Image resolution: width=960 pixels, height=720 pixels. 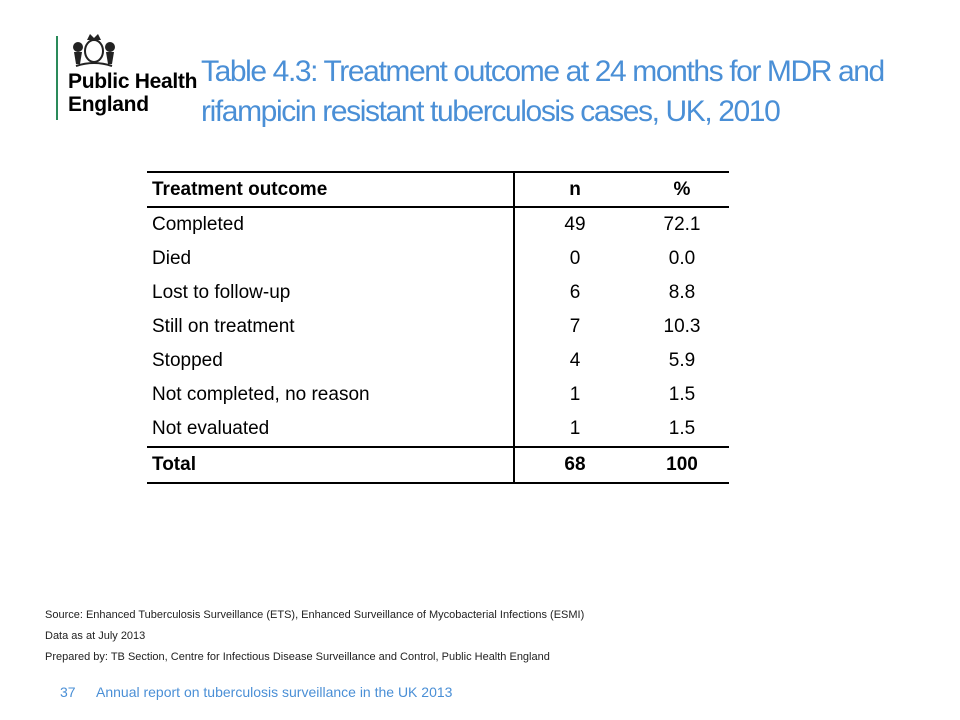 What do you see at coordinates (682, 258) in the screenshot?
I see `percent-cell: 0.0` at bounding box center [682, 258].